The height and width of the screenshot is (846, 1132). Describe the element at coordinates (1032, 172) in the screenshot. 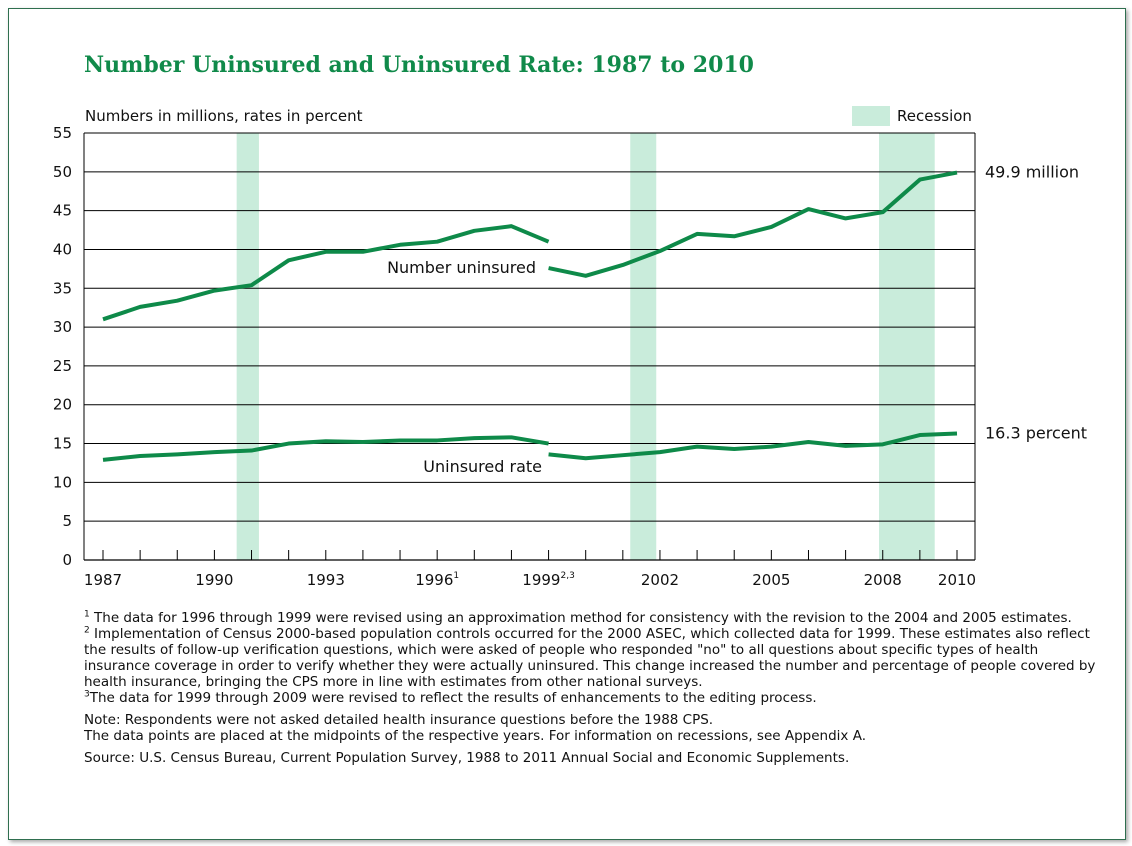

I see `number-uninsured-end-label: 49.9 million` at that location.